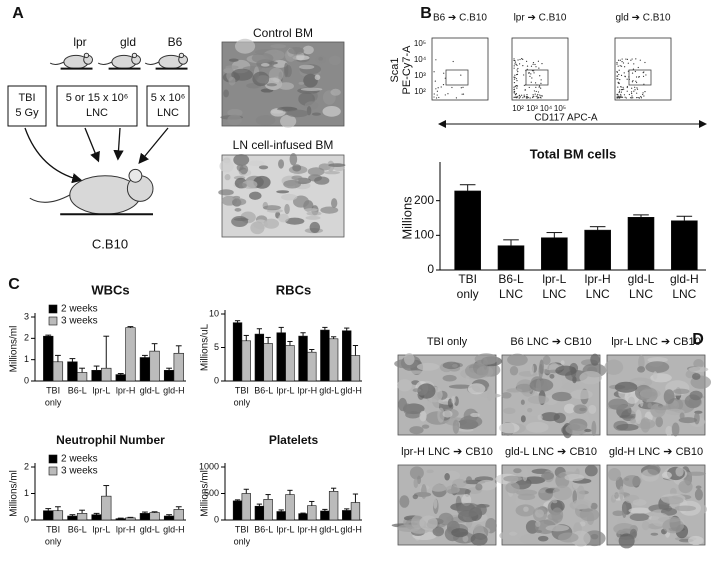 The width and height of the screenshot is (714, 579). What do you see at coordinates (540, 69) in the screenshot?
I see `flow-plot` at bounding box center [540, 69].